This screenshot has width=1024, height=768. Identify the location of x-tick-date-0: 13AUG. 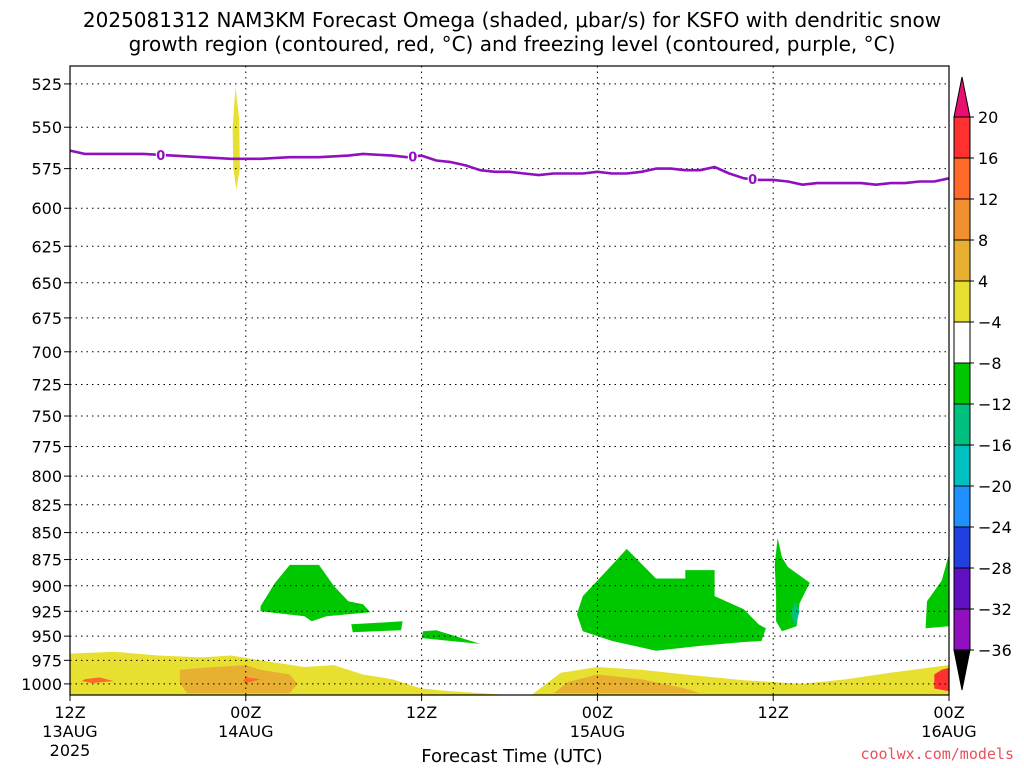
(69, 731).